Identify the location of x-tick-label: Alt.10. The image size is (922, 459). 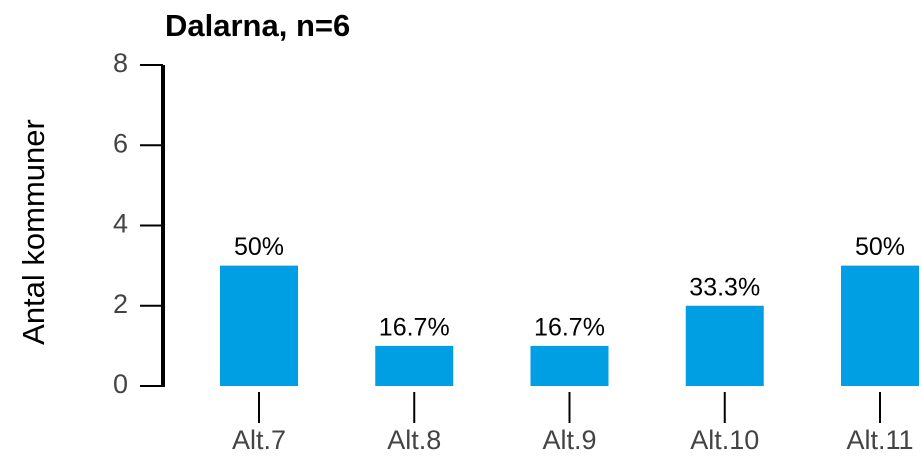
(724, 440).